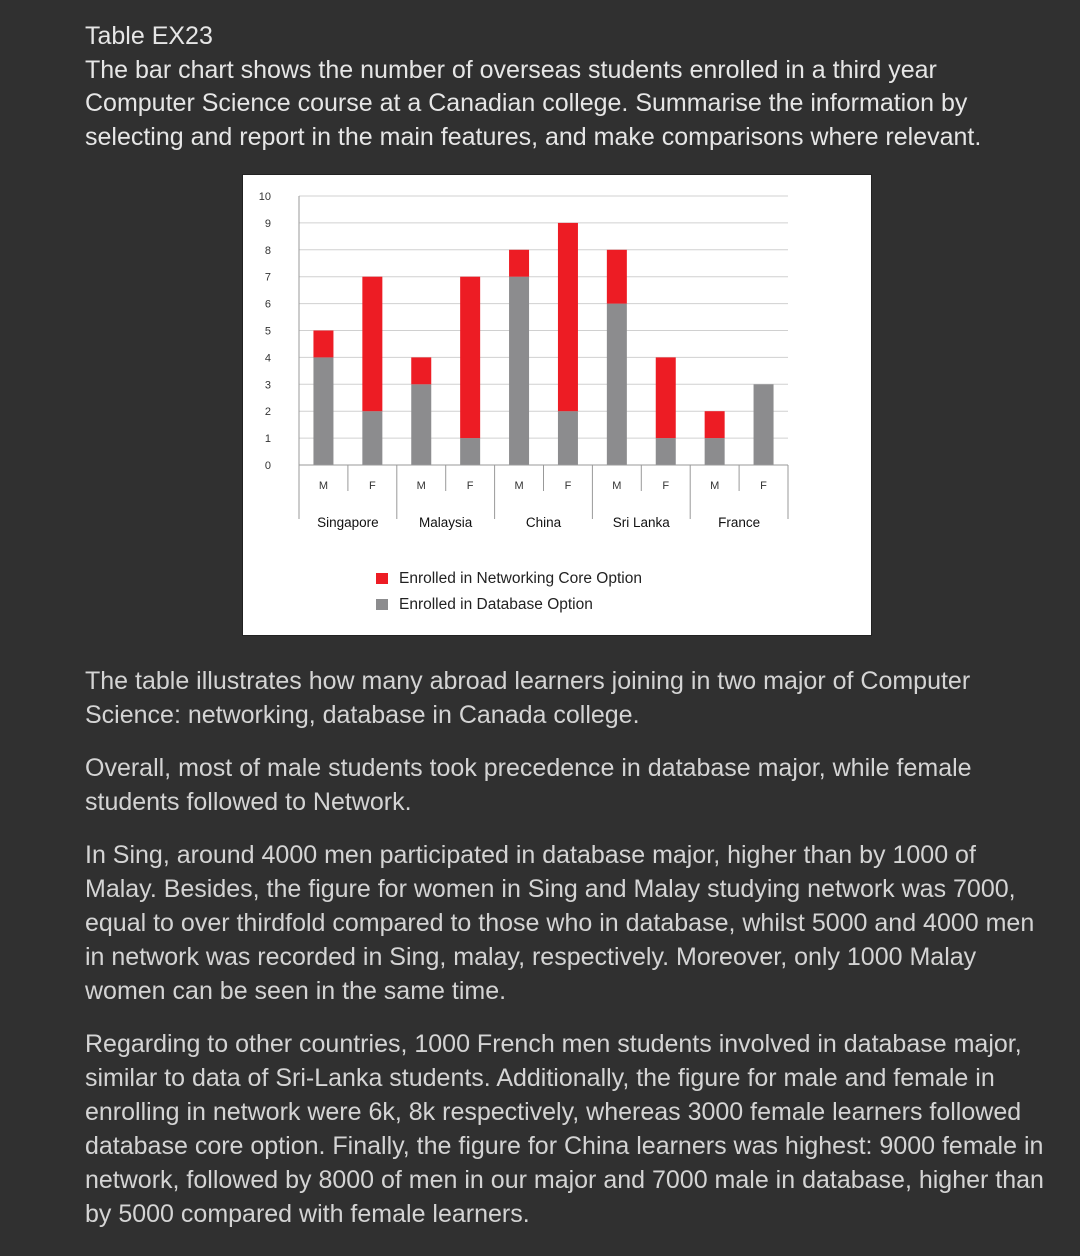 The width and height of the screenshot is (1080, 1256). Describe the element at coordinates (268, 305) in the screenshot. I see `y-tick-label: 6` at that location.